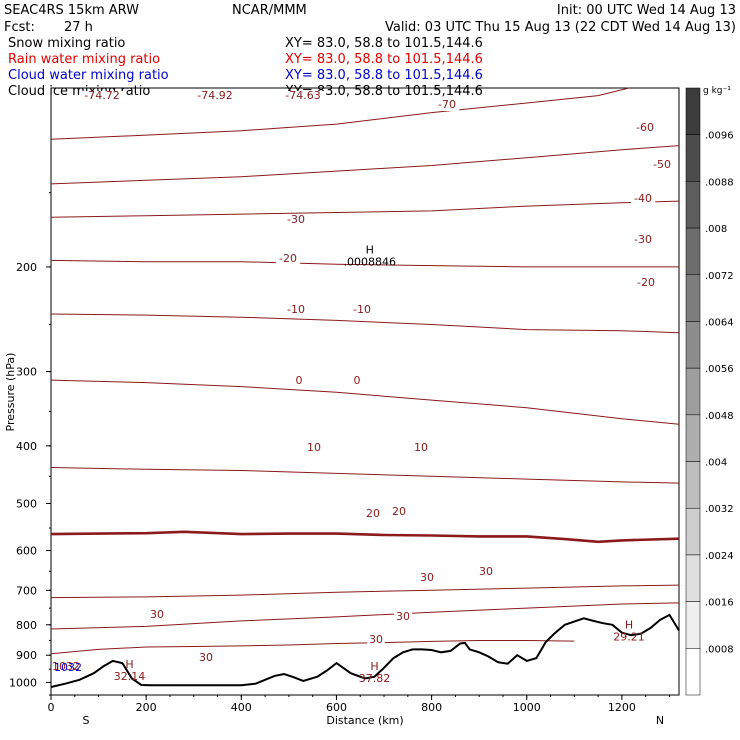 The height and width of the screenshot is (740, 740). I want to click on contour-label: -60, so click(645, 127).